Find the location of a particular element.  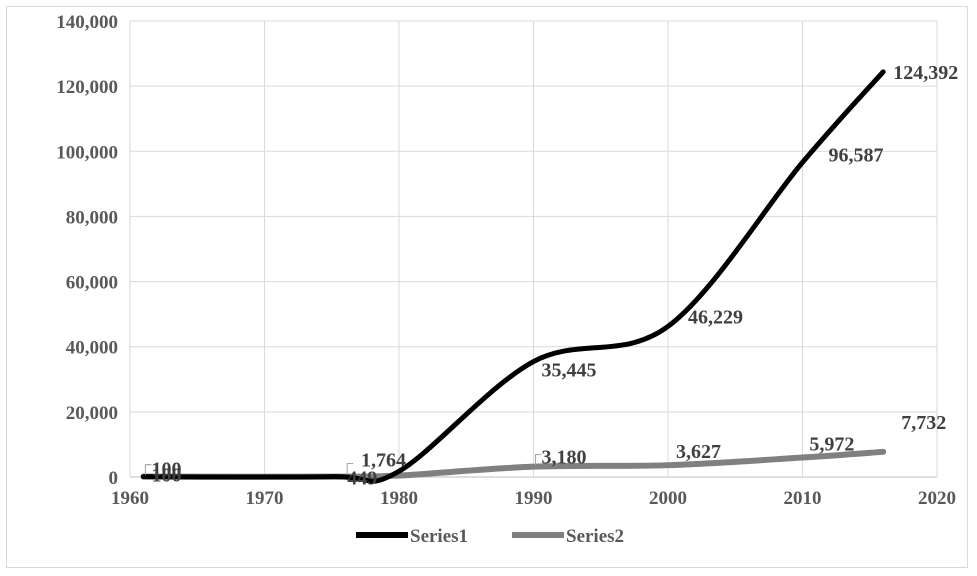

data-label: 35,445 is located at coordinates (569, 371).